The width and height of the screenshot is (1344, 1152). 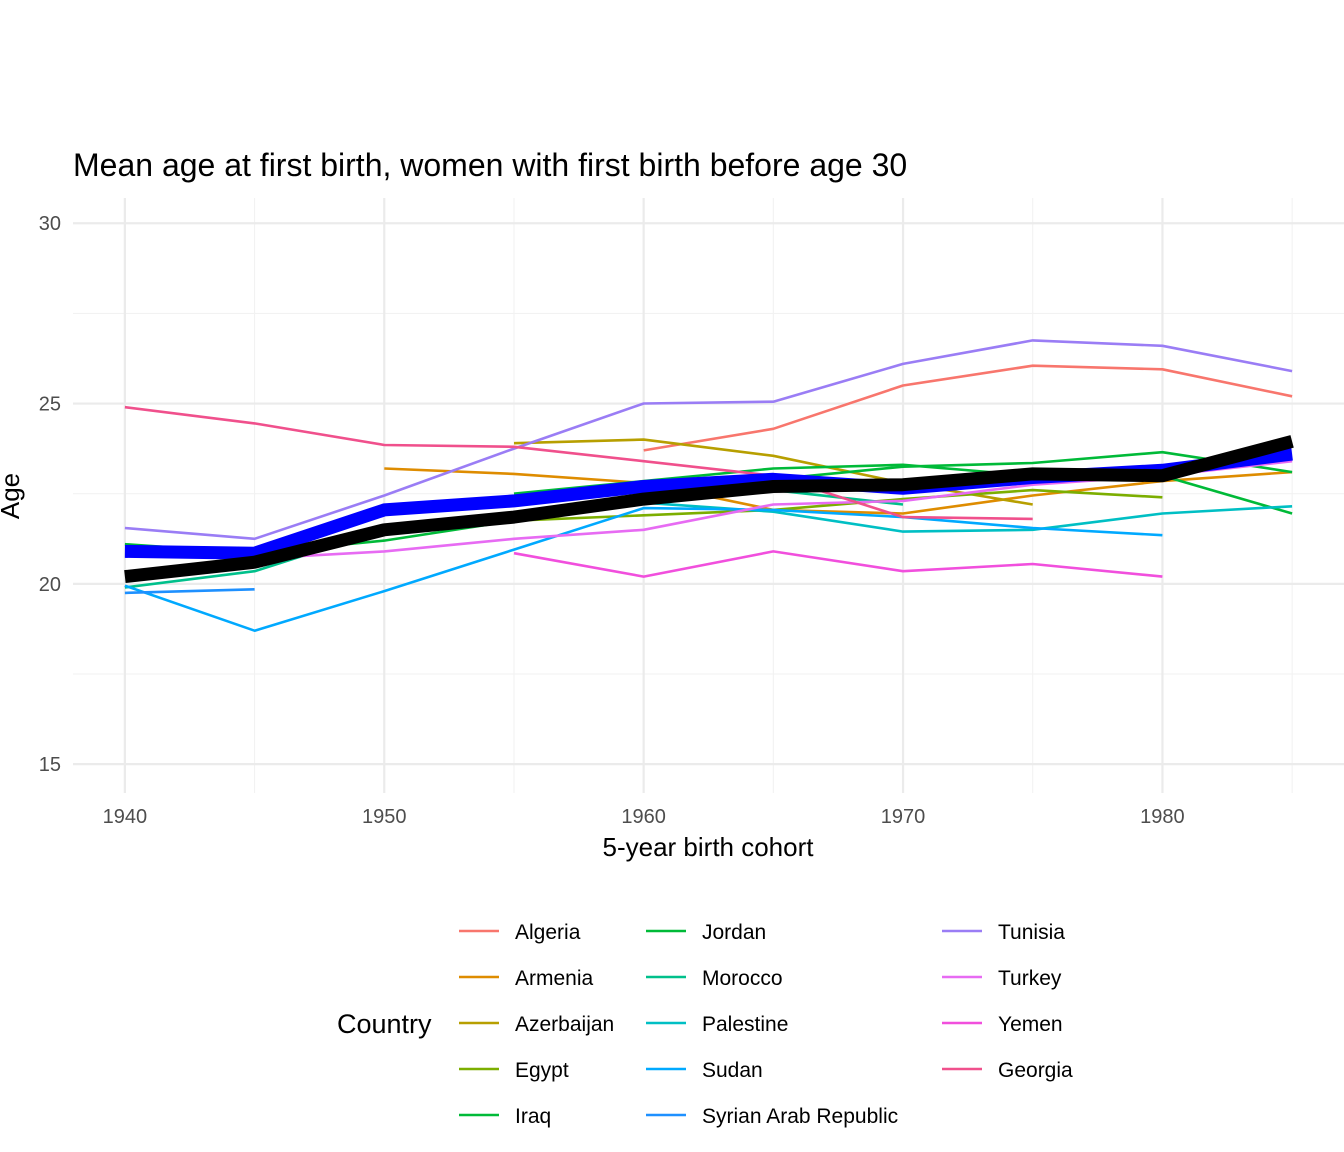 I want to click on legend-label-algeria: Algeria, so click(x=548, y=932).